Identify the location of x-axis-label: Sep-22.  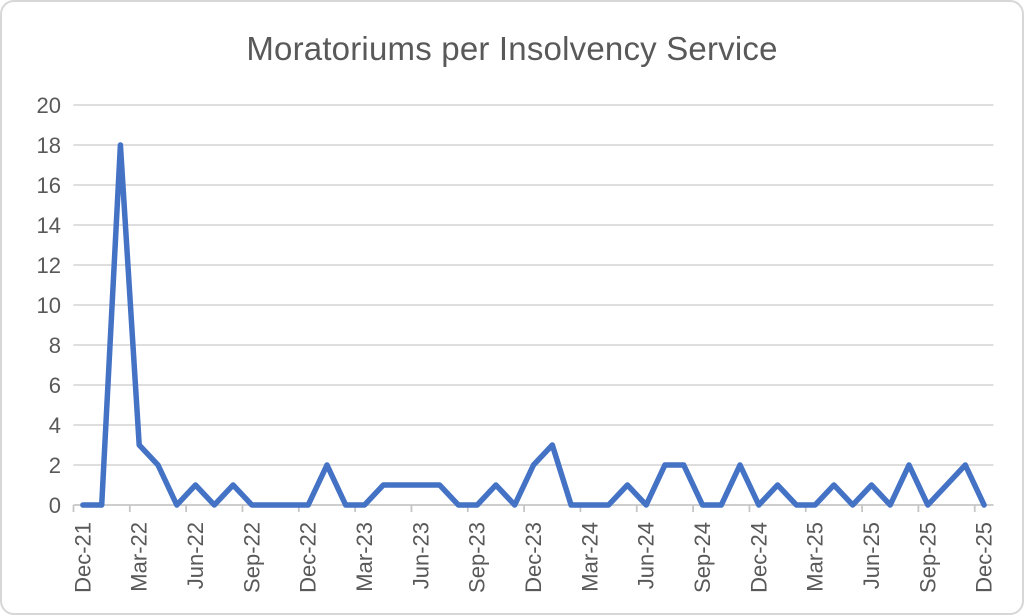
(251, 557).